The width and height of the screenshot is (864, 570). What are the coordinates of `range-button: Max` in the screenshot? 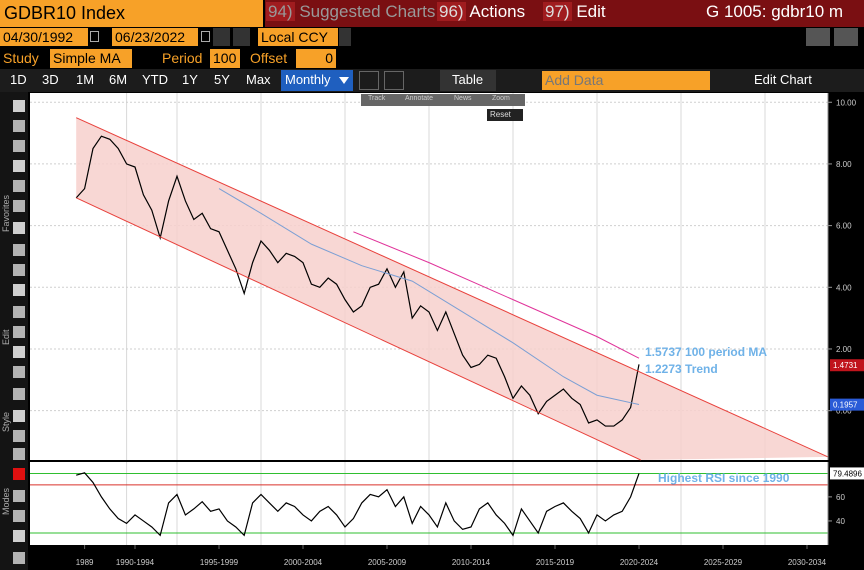 It's located at (258, 79).